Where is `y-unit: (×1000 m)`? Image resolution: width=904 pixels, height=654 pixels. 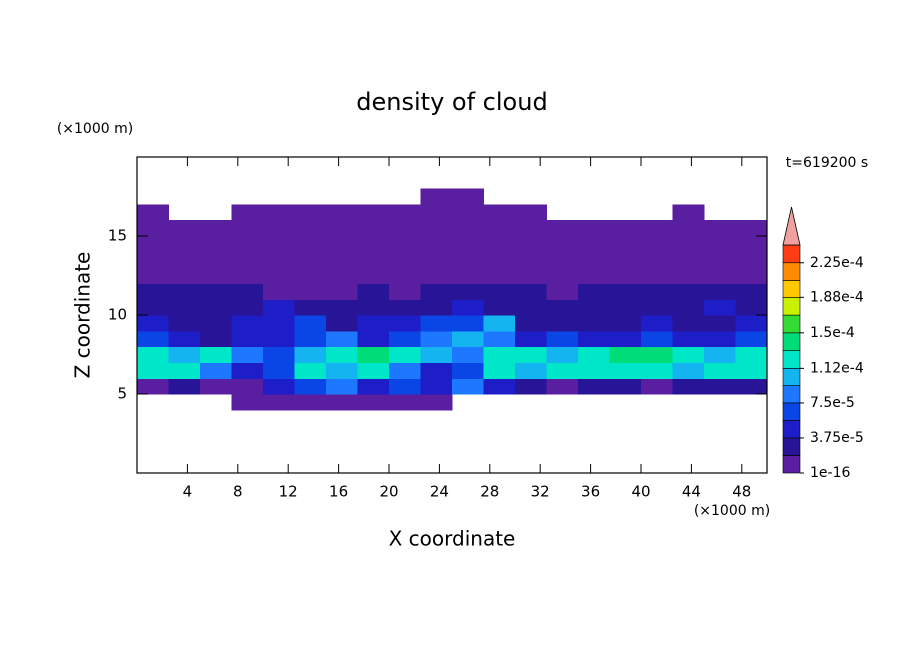 y-unit: (×1000 m) is located at coordinates (95, 129).